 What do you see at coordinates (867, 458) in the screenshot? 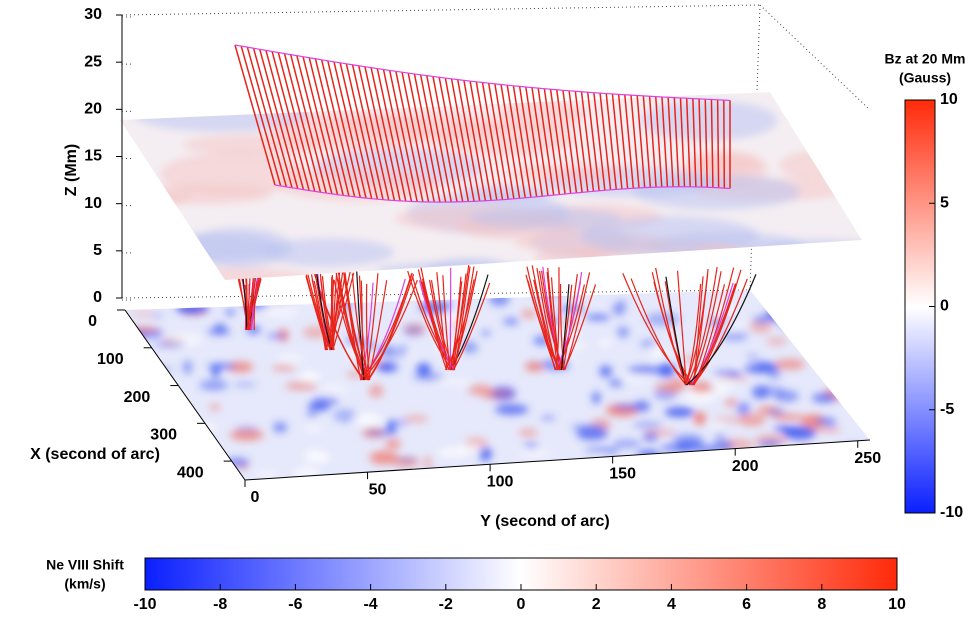
I see `y-tick-label: 250` at bounding box center [867, 458].